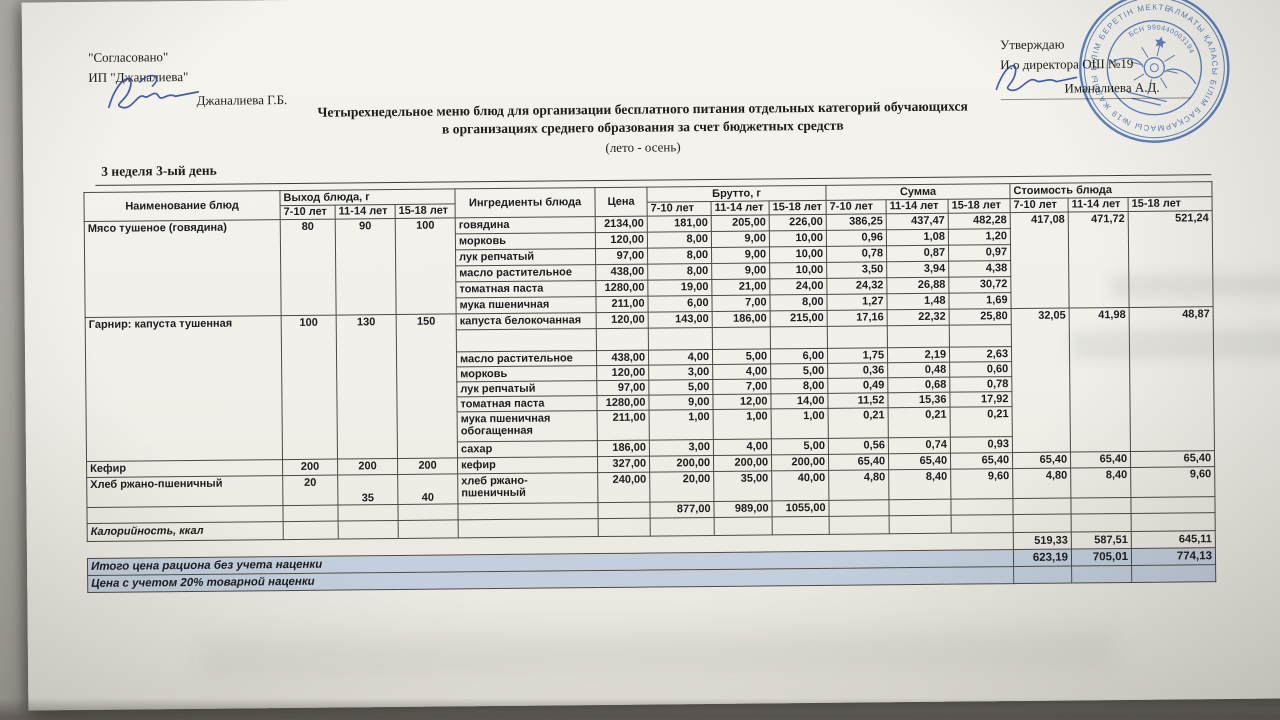  Describe the element at coordinates (128, 57) in the screenshot. I see `agreed-label: "Согласовано"` at that location.